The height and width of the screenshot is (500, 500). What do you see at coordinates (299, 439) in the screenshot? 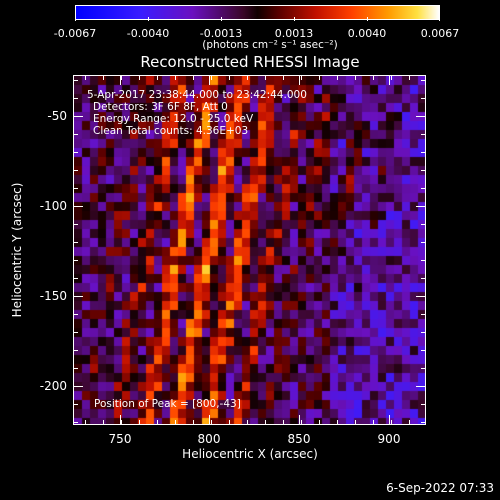
I see `x-tick-label: 850` at bounding box center [299, 439].